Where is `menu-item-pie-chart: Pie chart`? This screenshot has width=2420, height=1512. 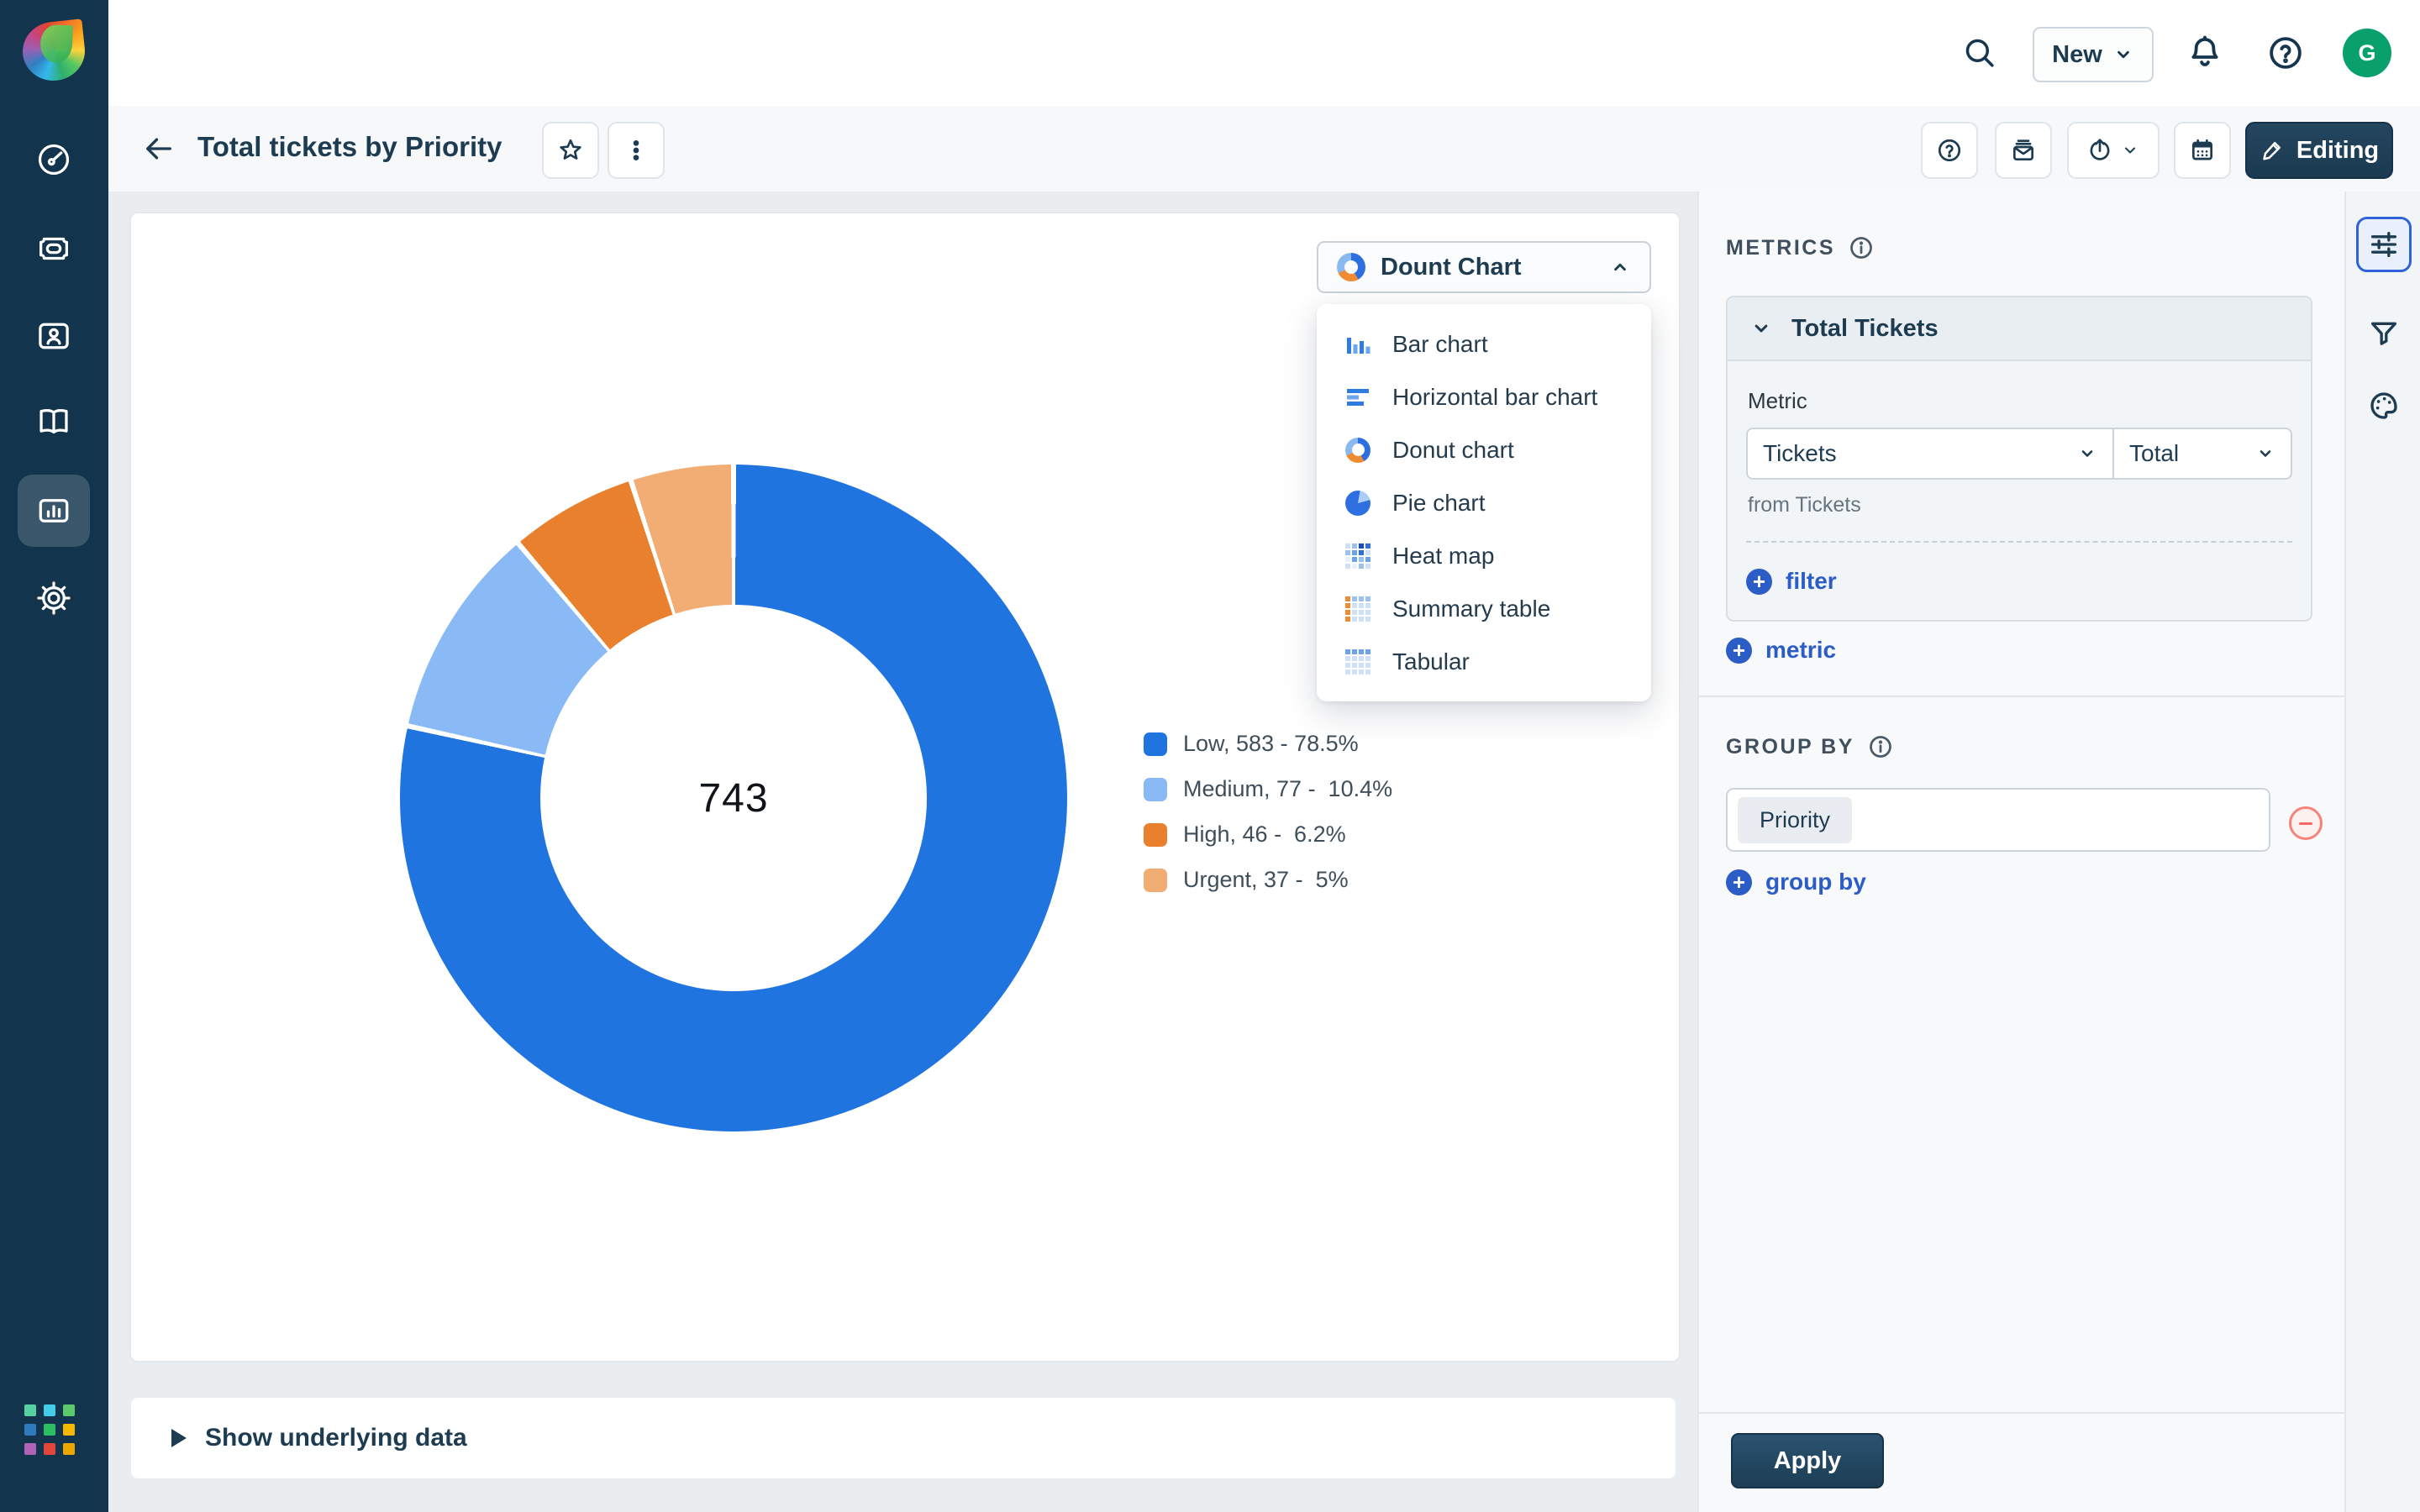
menu-item-pie-chart: Pie chart is located at coordinates (1484, 502).